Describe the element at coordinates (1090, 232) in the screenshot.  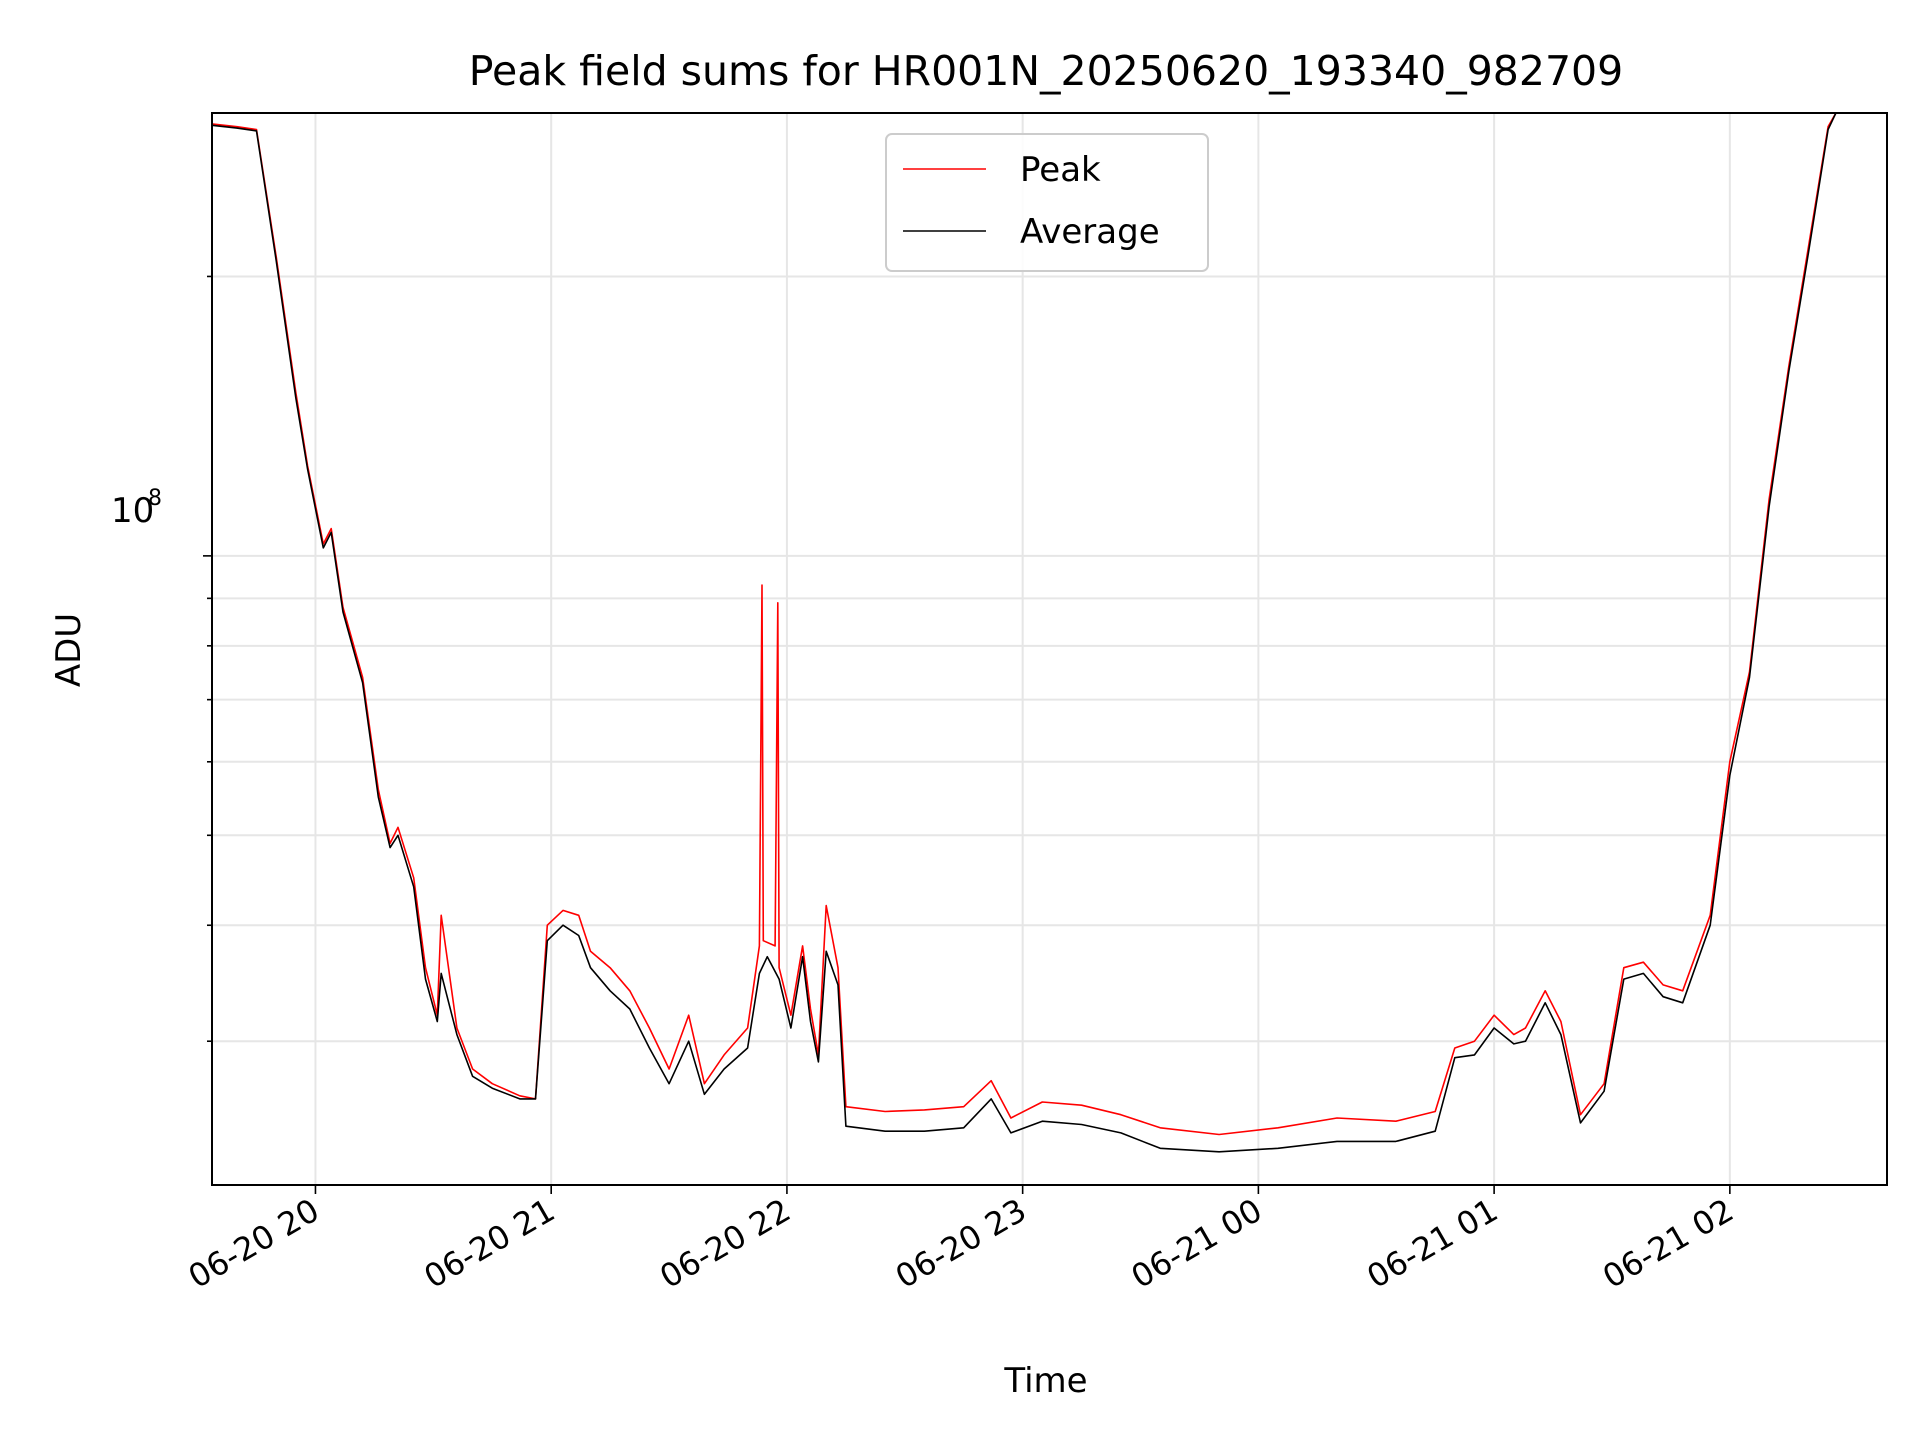
I see `legend-label-average: Average` at that location.